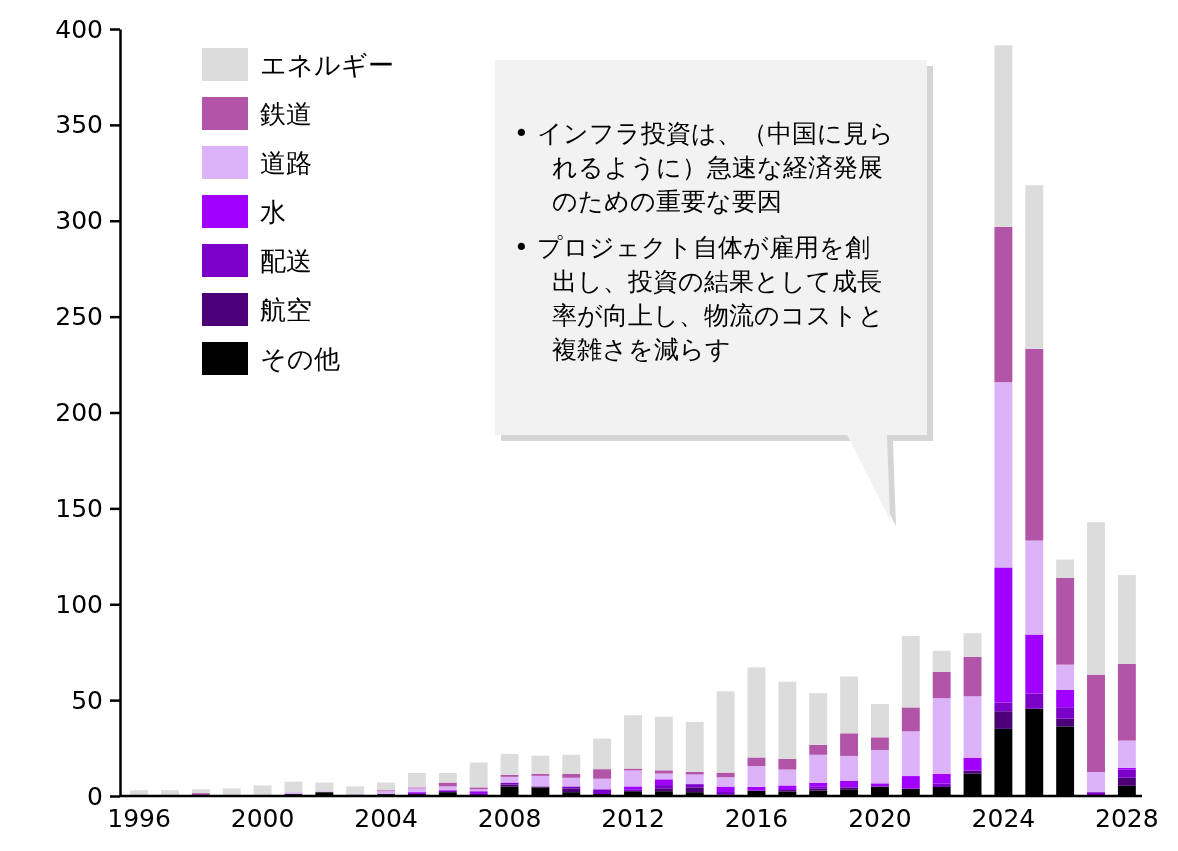 The width and height of the screenshot is (1178, 851). Describe the element at coordinates (327, 65) in the screenshot. I see `legend-label: エネルギー` at that location.